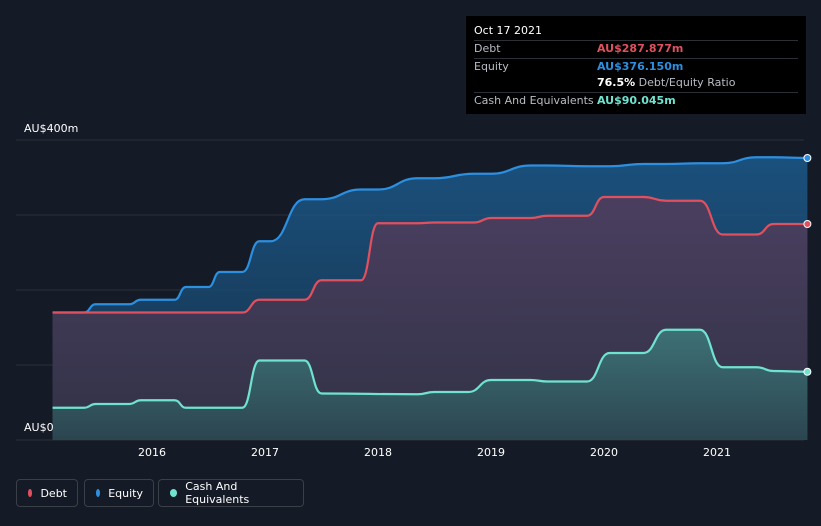  I want to click on x-tick-label: 2018, so click(378, 452).